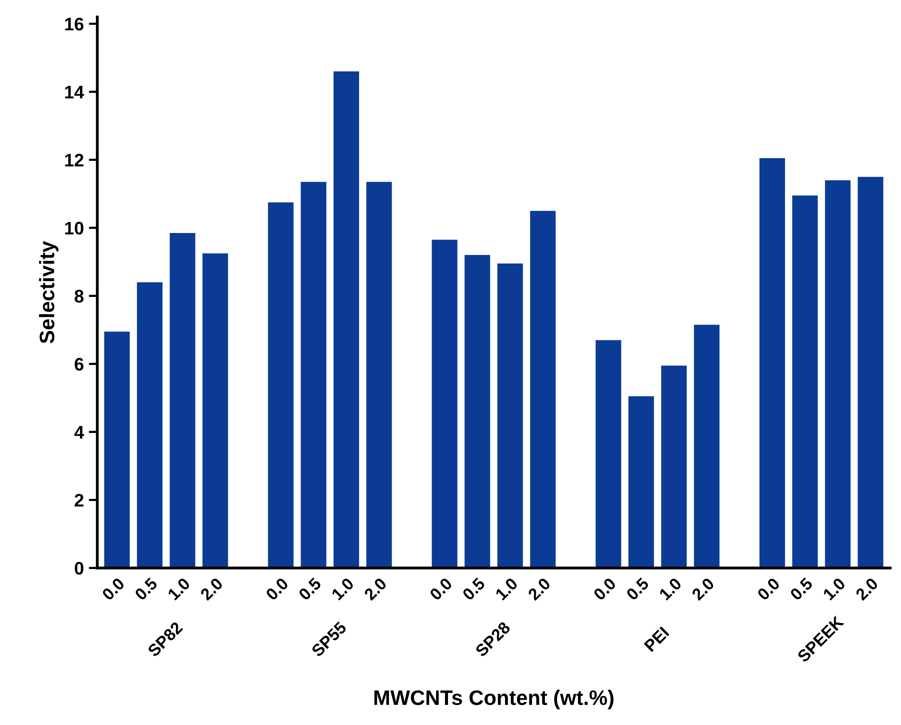 The width and height of the screenshot is (901, 725). I want to click on y-tick-label: 4, so click(79, 432).